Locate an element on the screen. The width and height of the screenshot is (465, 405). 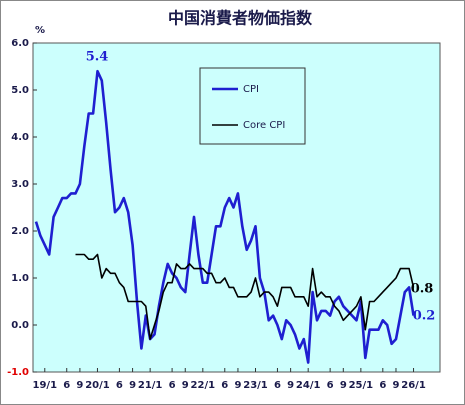
x-tick-label: 25/1 is located at coordinates (361, 385).